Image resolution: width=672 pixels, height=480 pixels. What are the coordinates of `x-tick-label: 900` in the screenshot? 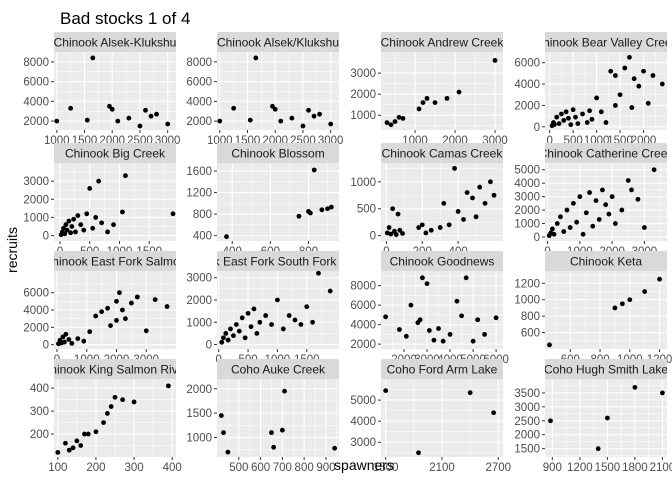 It's located at (325, 468).